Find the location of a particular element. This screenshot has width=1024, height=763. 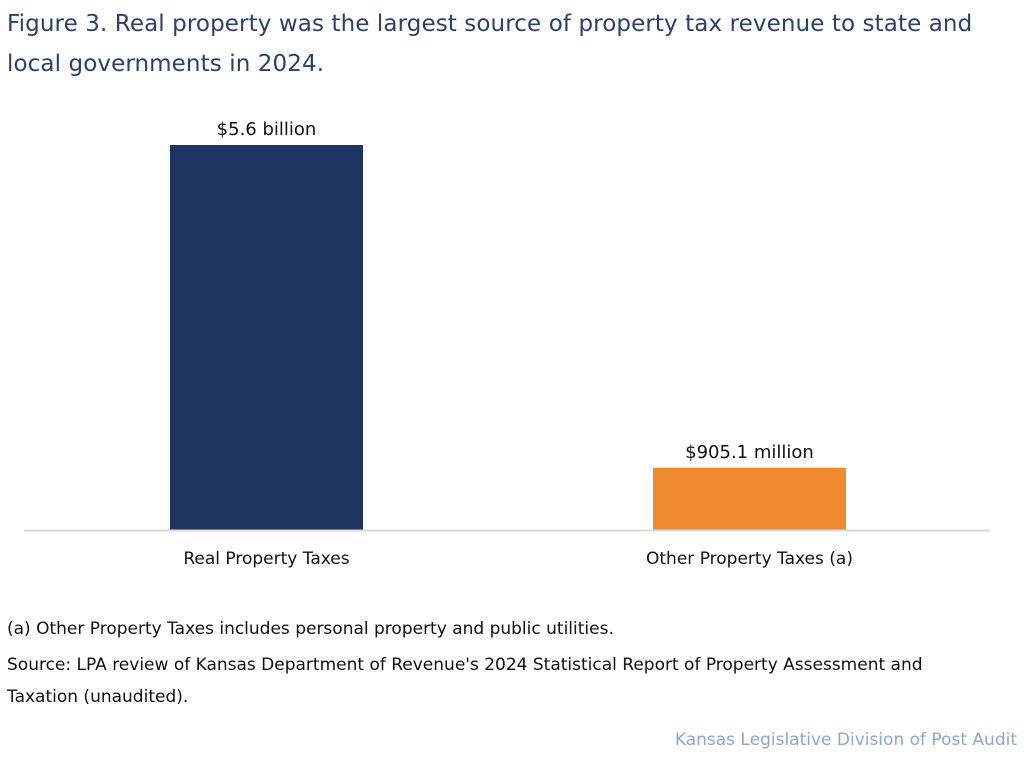

x-tick-label: Real Property Taxes is located at coordinates (266, 559).